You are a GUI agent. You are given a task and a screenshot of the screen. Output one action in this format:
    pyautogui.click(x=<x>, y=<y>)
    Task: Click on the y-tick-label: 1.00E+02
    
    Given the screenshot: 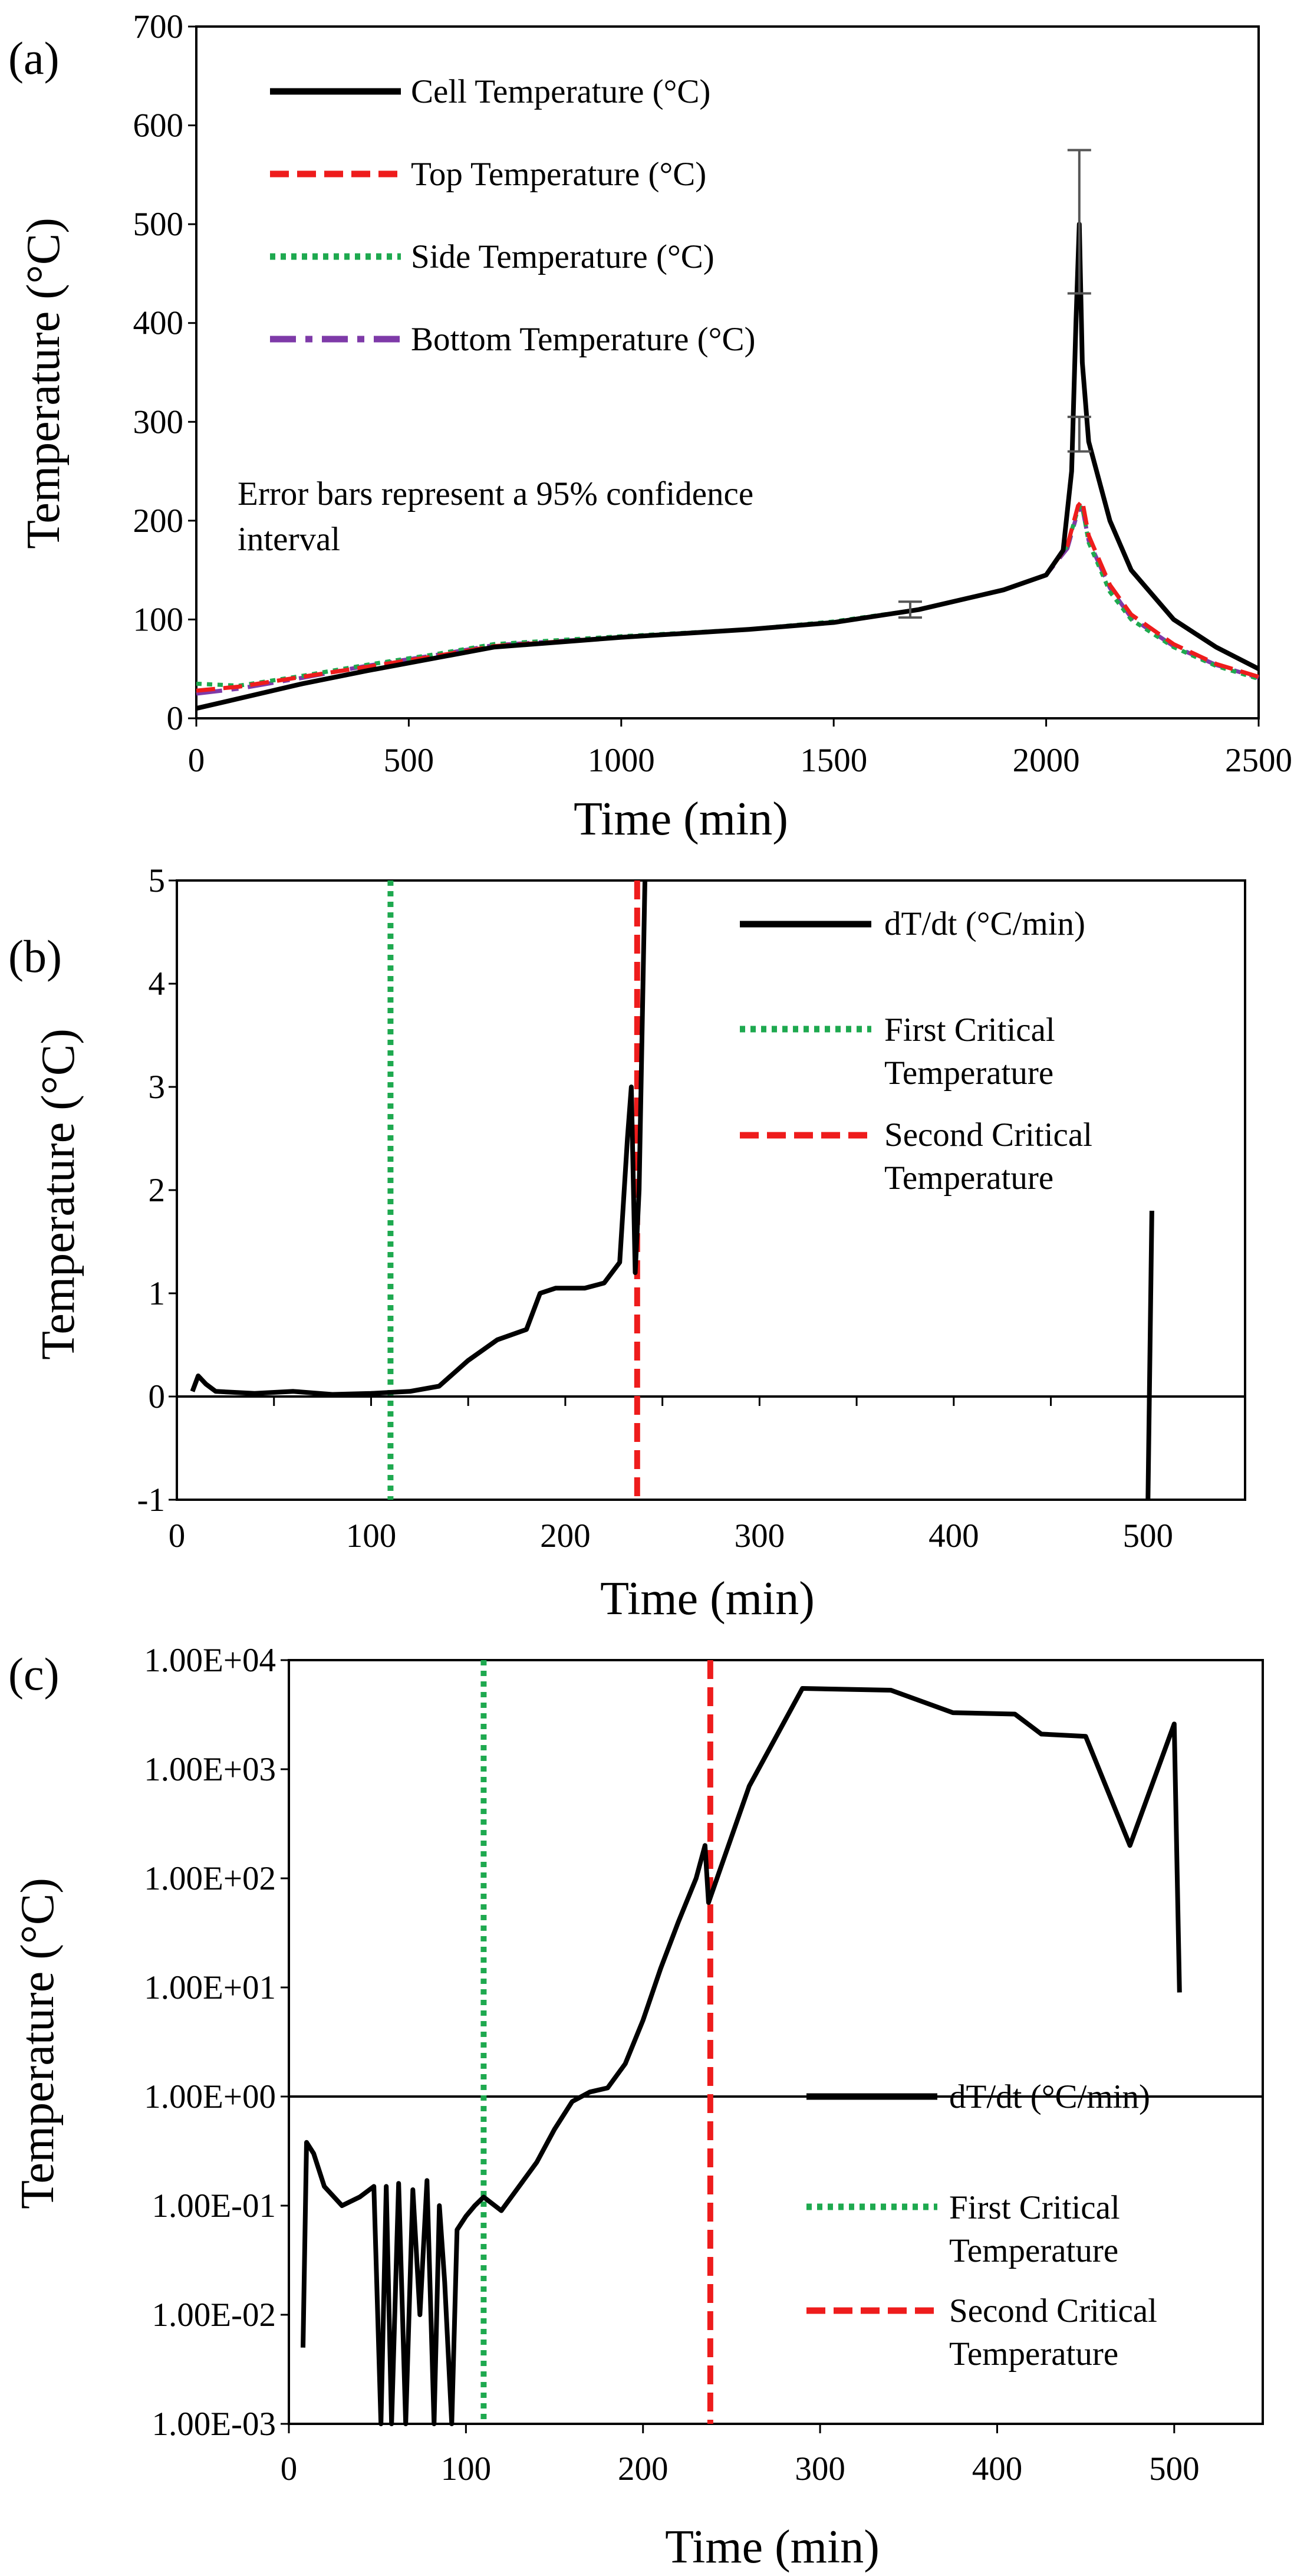 What is the action you would take?
    pyautogui.click(x=210, y=1878)
    